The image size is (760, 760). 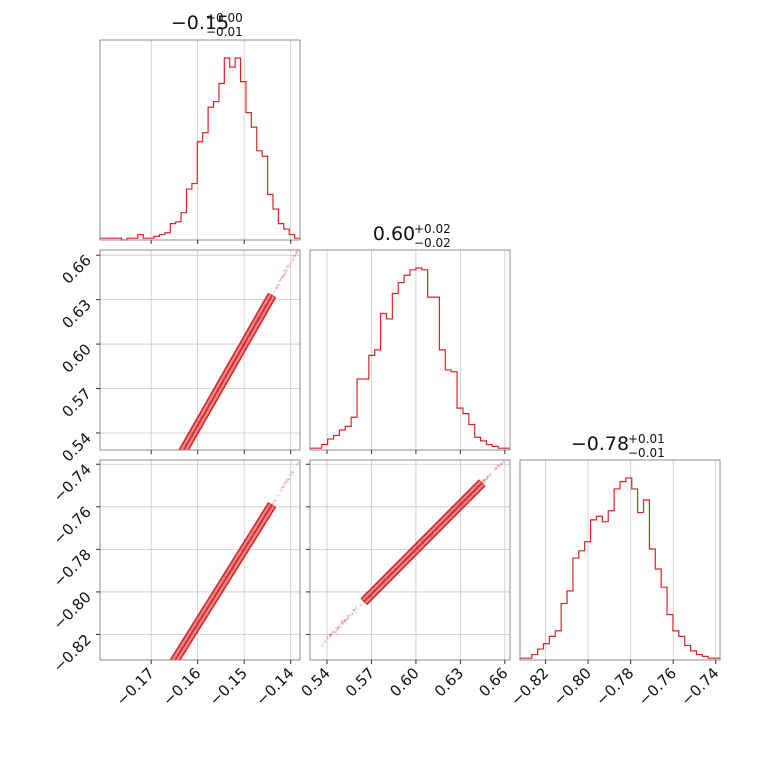 What do you see at coordinates (238, 350) in the screenshot?
I see `scatter-inner` at bounding box center [238, 350].